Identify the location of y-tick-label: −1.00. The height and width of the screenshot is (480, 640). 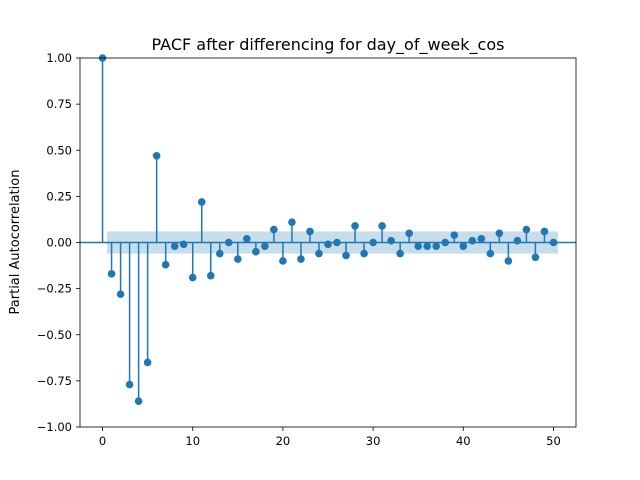
(54, 427).